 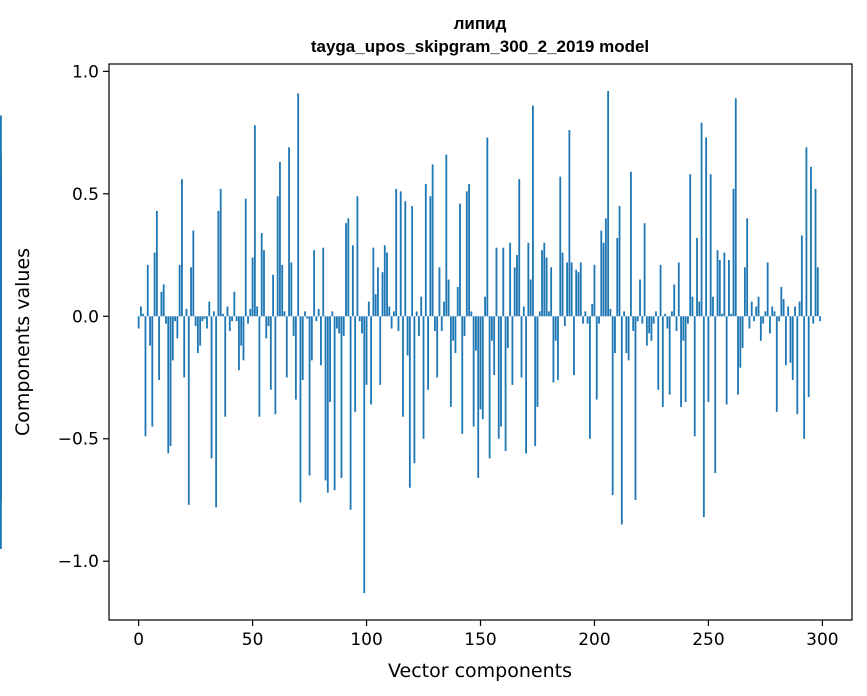 What do you see at coordinates (253, 640) in the screenshot?
I see `x-tick-label: 50` at bounding box center [253, 640].